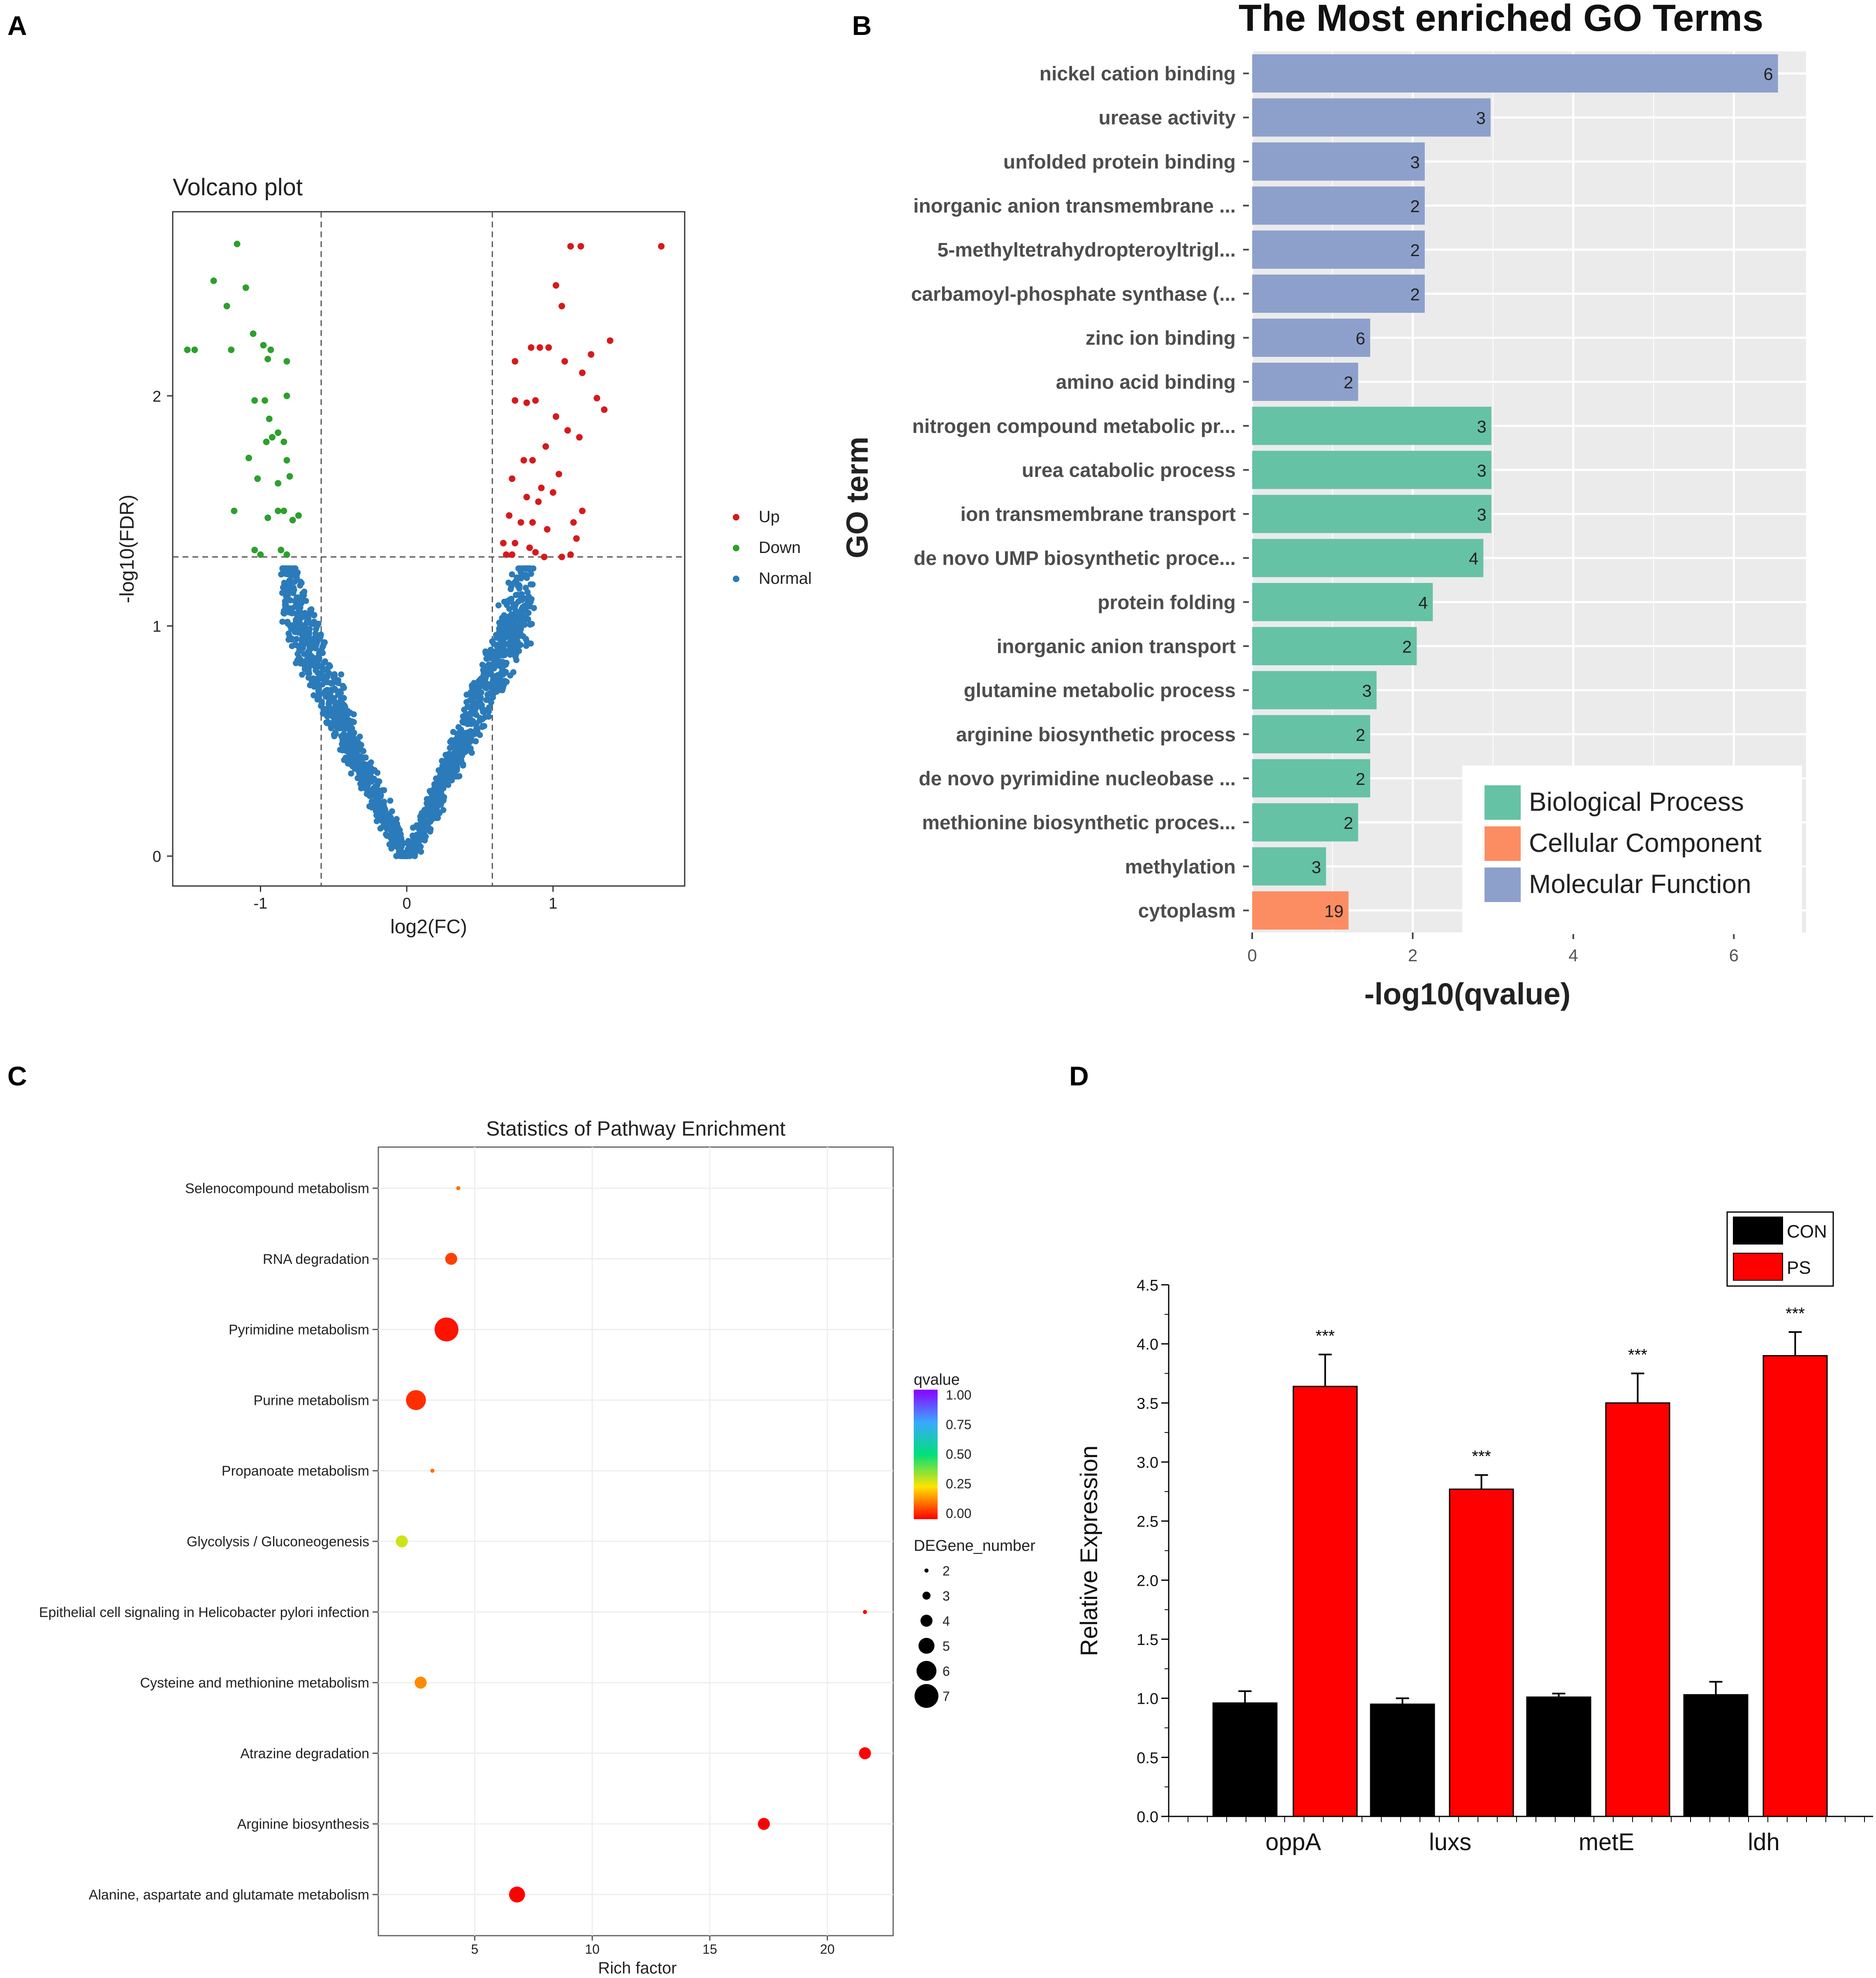 The image size is (1876, 1978). Describe the element at coordinates (1481, 1457) in the screenshot. I see `significance-mark: ***` at that location.